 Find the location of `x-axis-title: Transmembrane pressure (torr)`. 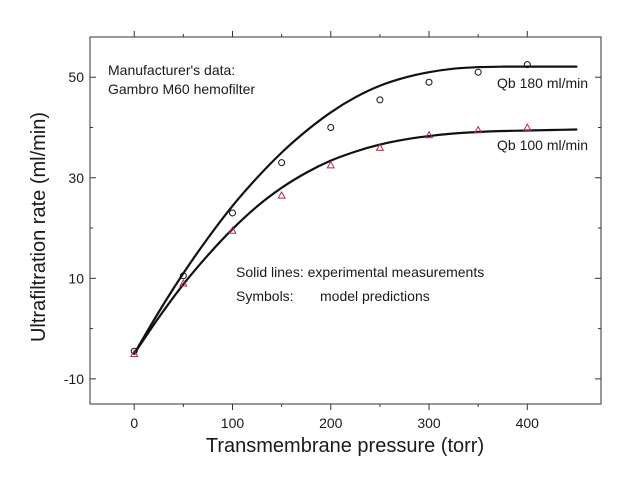

x-axis-title: Transmembrane pressure (torr) is located at coordinates (345, 446).